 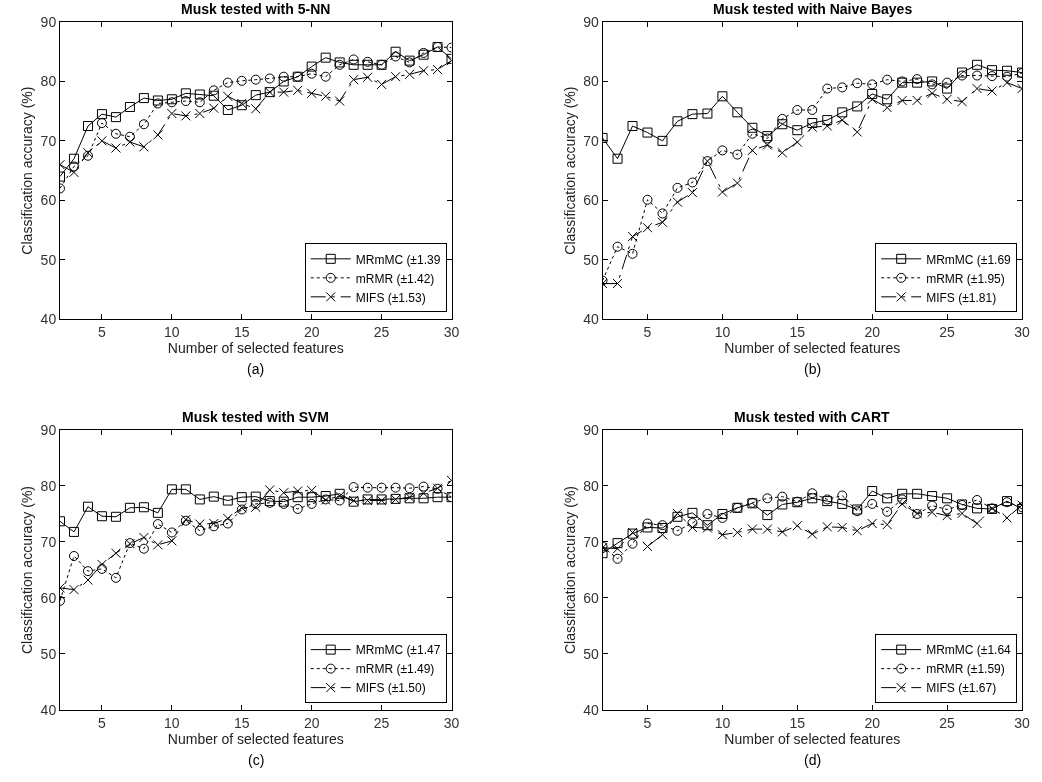 I want to click on legend-label: mRMR (±1.49), so click(x=395, y=669).